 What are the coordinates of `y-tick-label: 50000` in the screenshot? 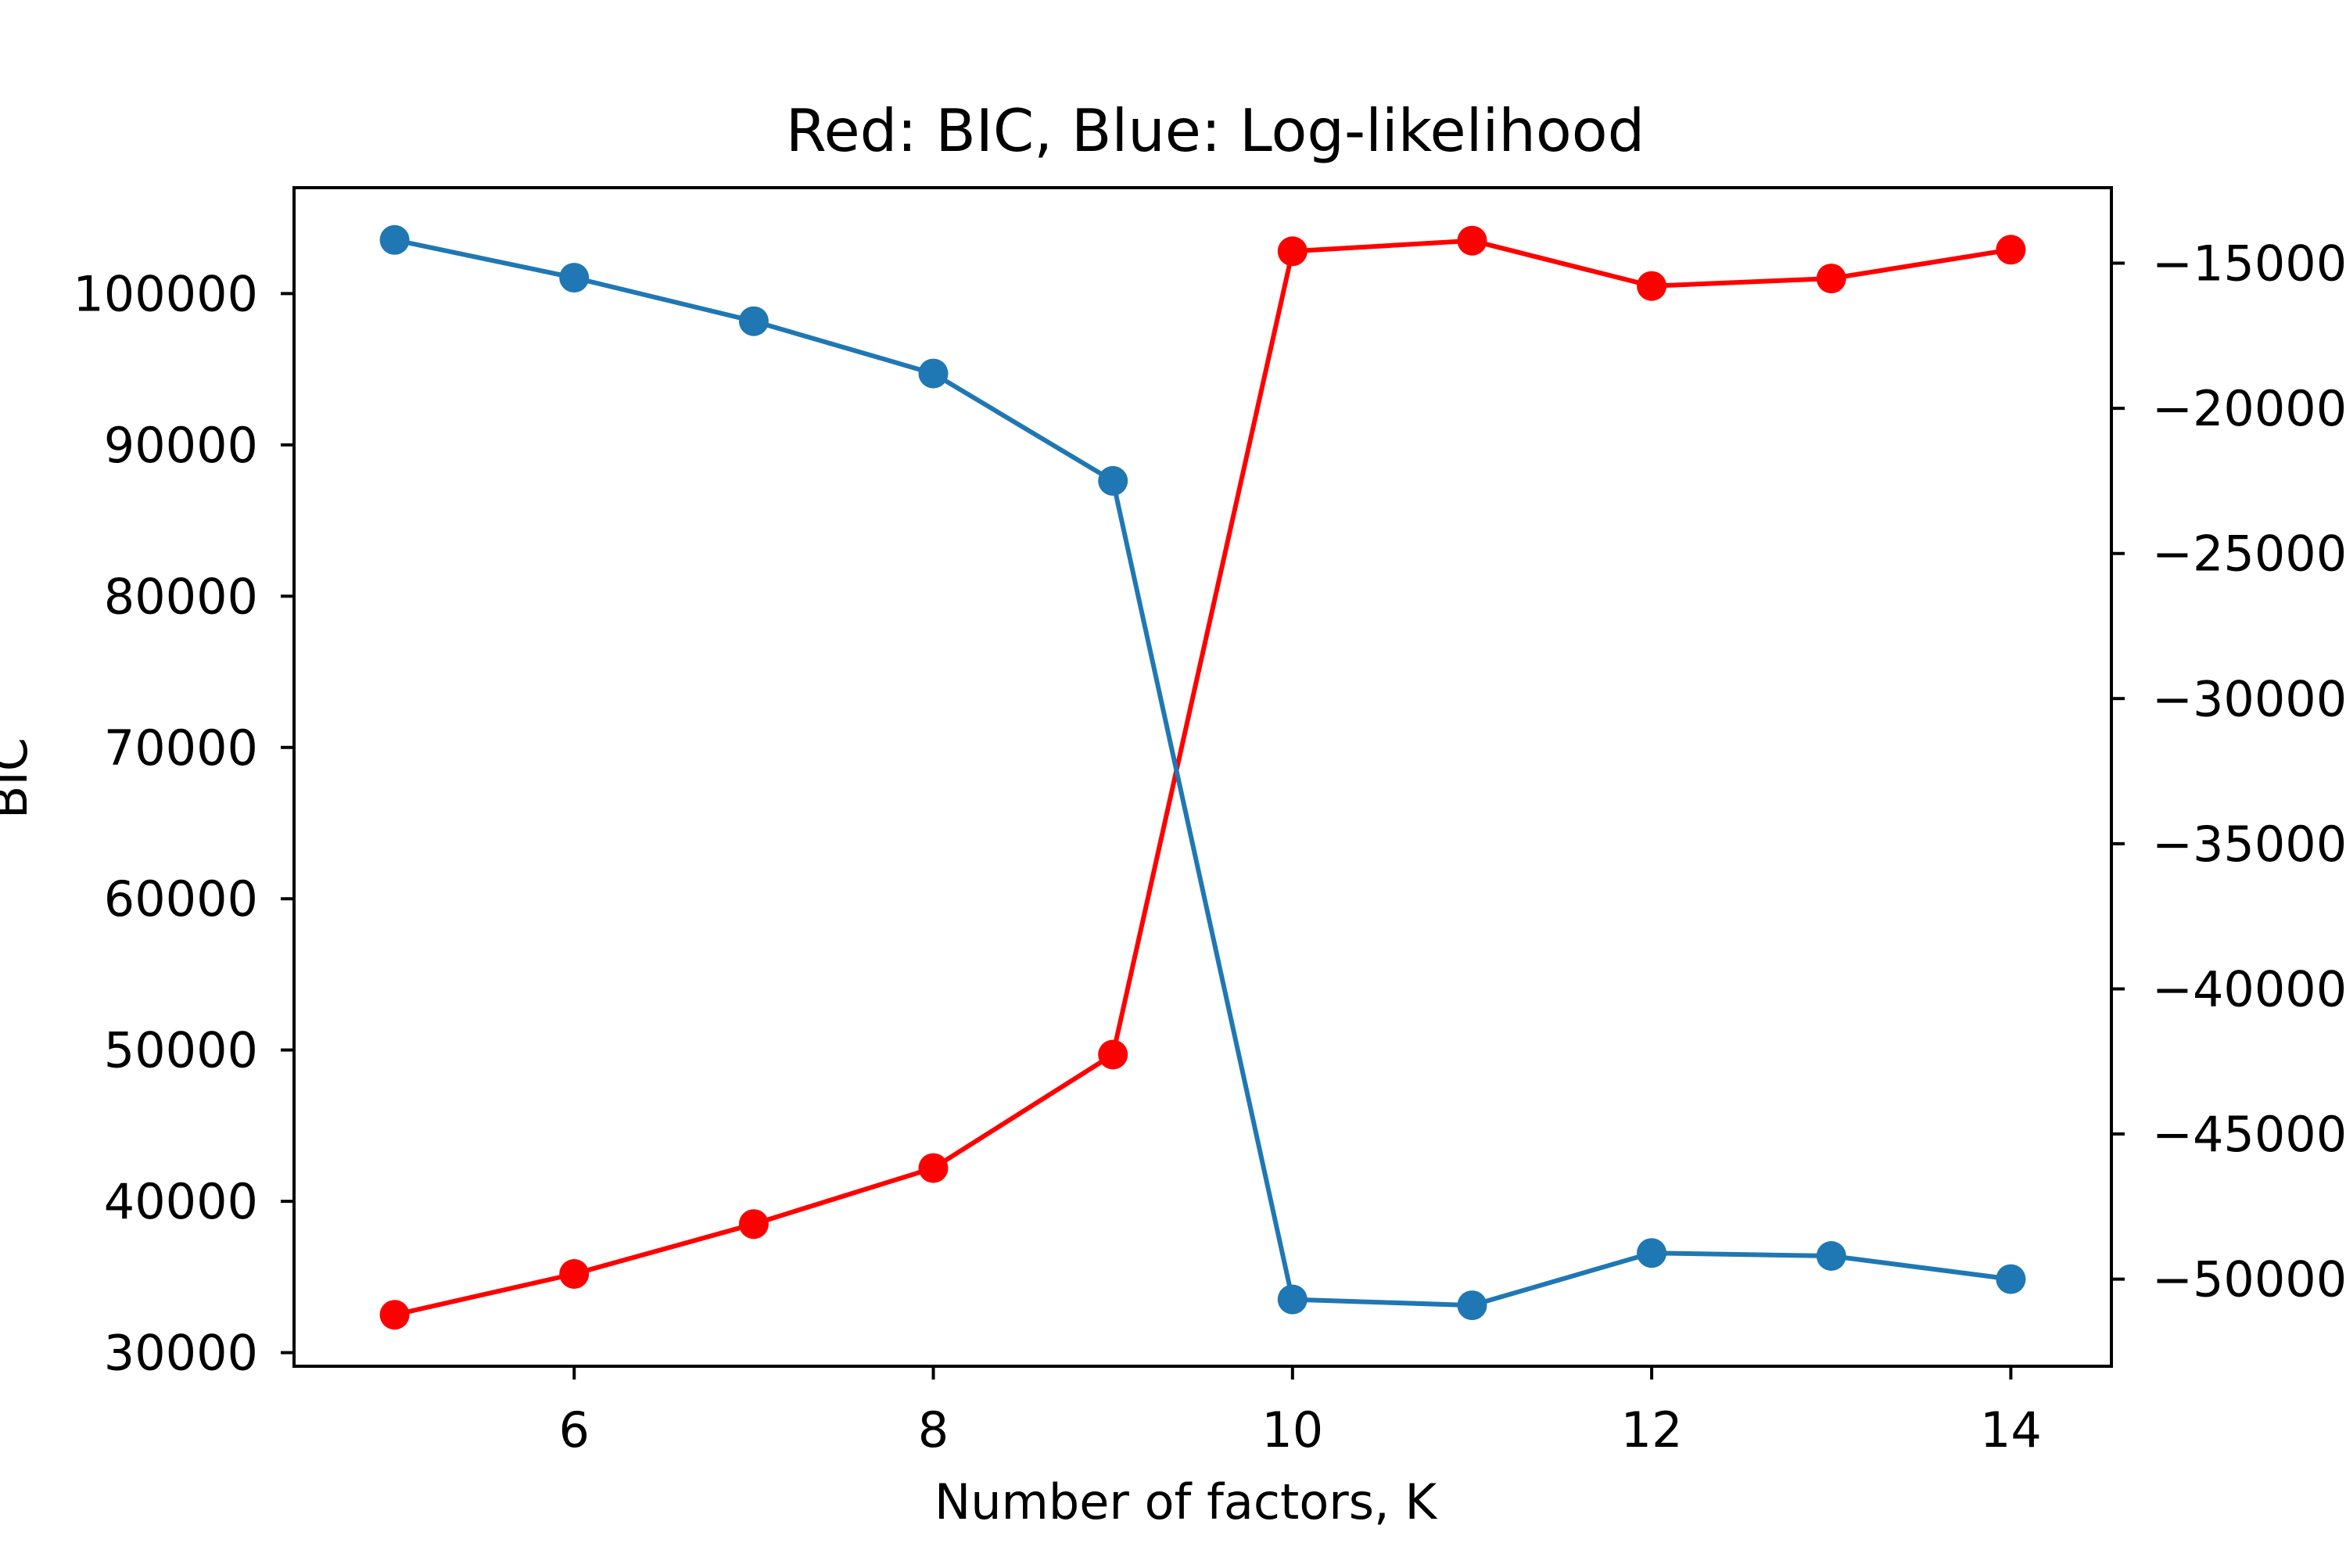 It's located at (181, 1050).